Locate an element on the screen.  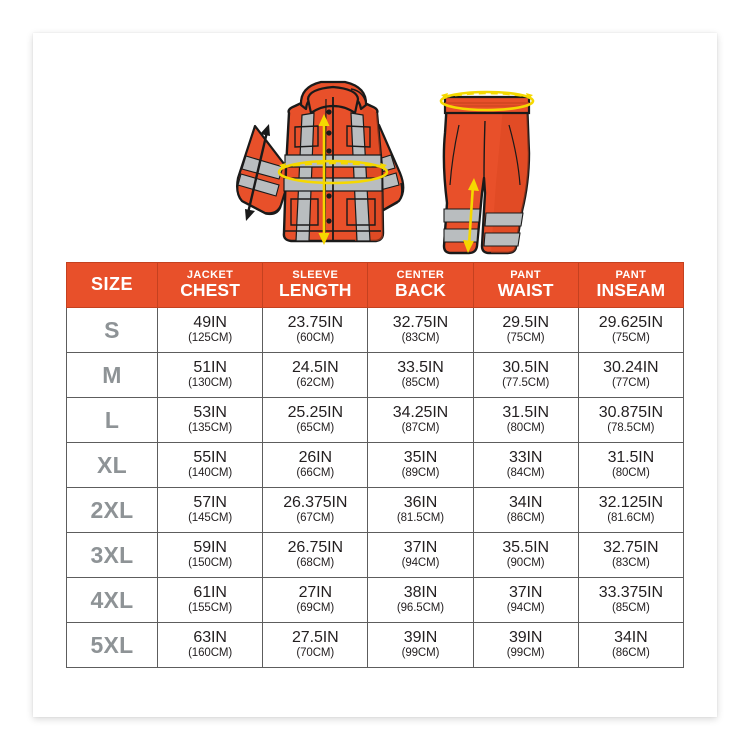
cell-pant-inseam: 32.125IN (81.6CM) is located at coordinates (630, 510).